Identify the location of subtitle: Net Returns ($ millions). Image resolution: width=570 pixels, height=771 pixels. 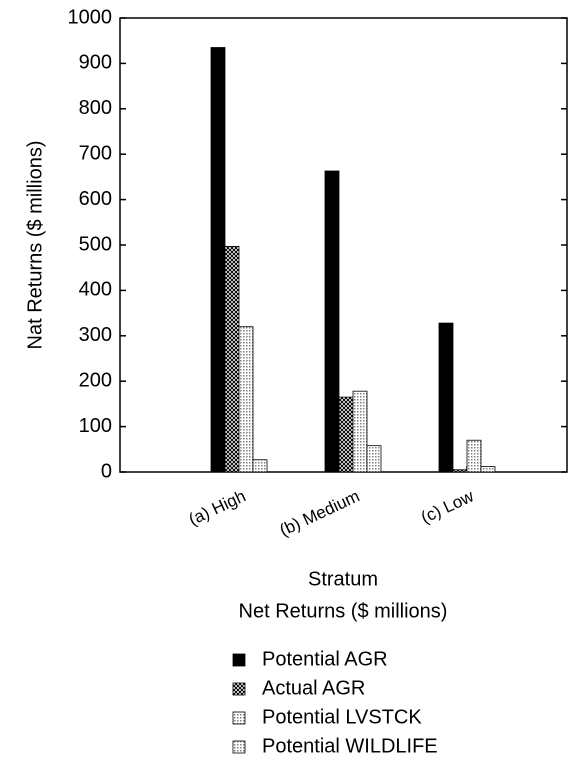
(343, 611).